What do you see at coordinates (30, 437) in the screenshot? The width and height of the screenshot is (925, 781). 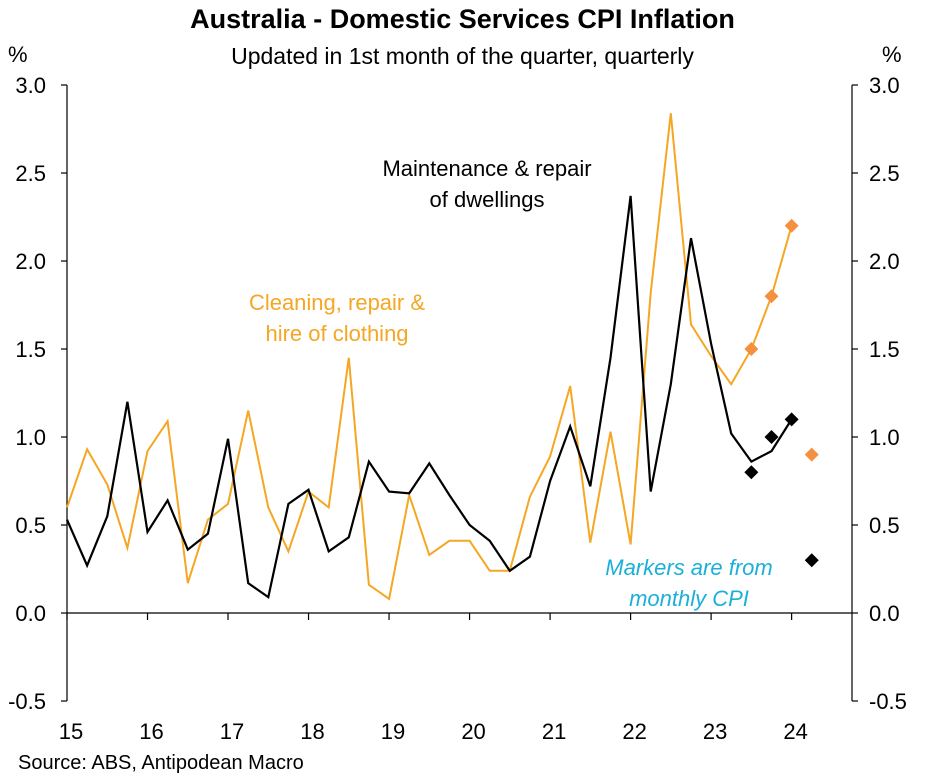 I see `y-tick-label-left: 1.0` at bounding box center [30, 437].